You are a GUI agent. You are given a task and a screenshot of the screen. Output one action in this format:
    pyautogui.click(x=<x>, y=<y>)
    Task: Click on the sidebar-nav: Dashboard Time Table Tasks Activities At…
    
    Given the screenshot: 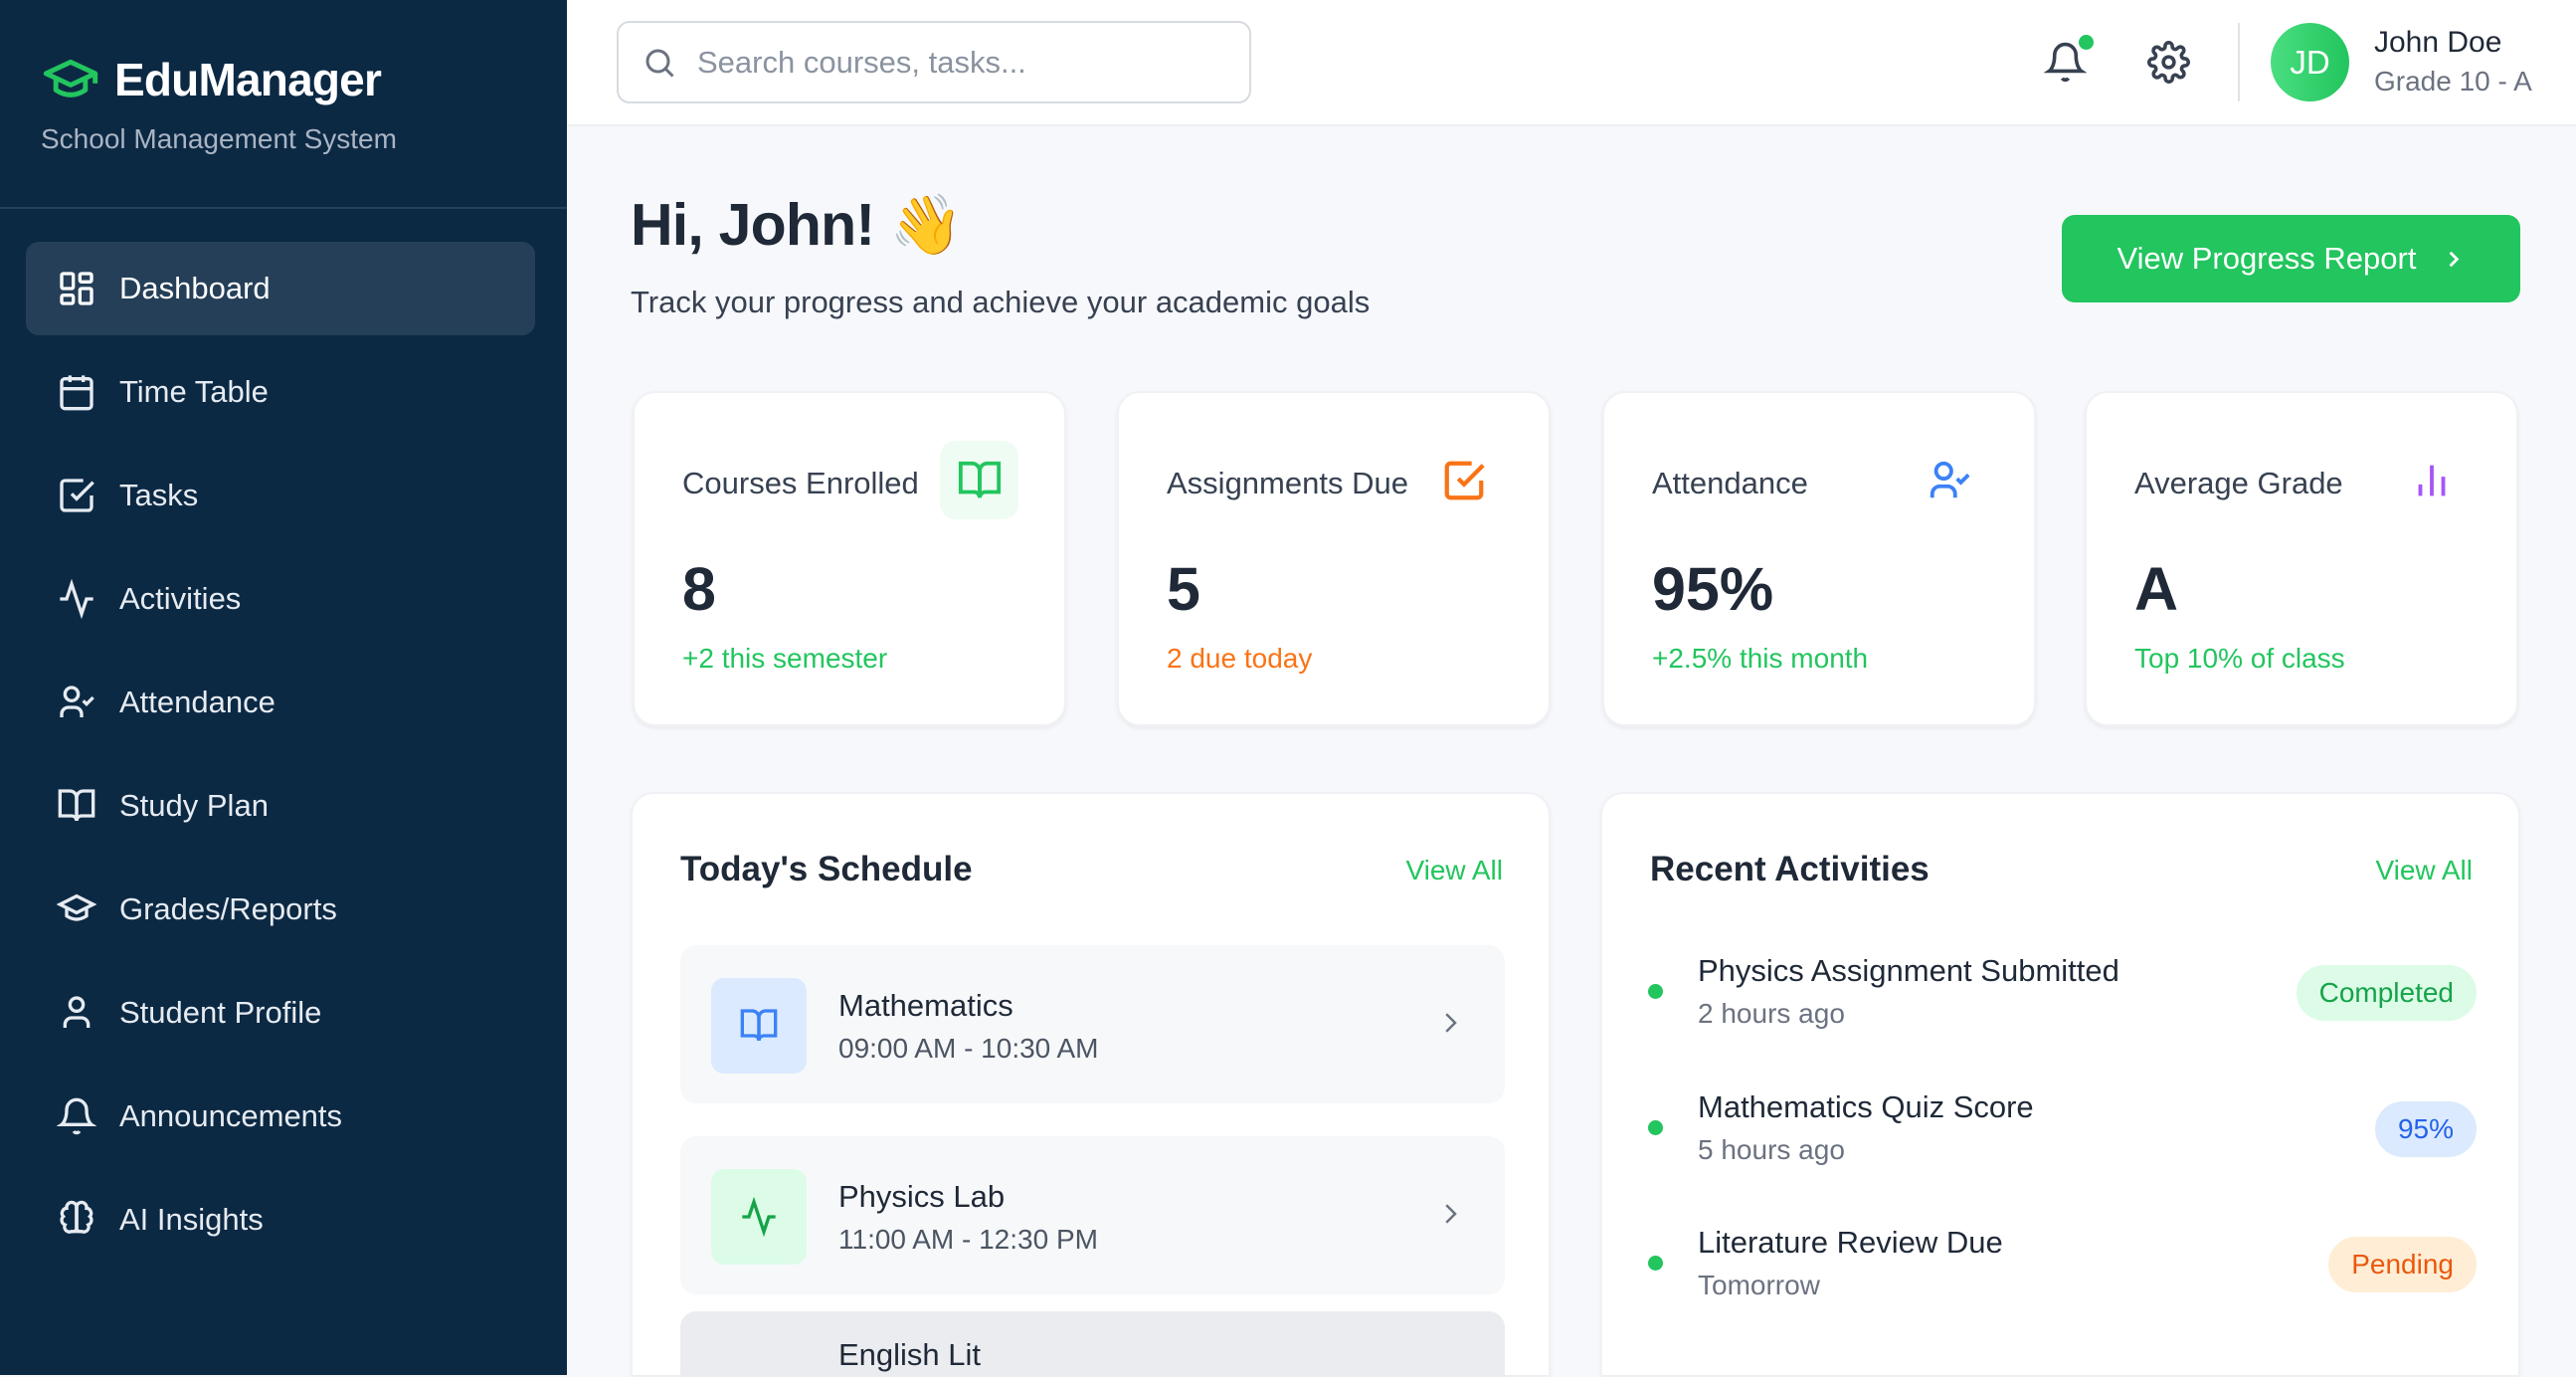 What is the action you would take?
    pyautogui.click(x=280, y=759)
    